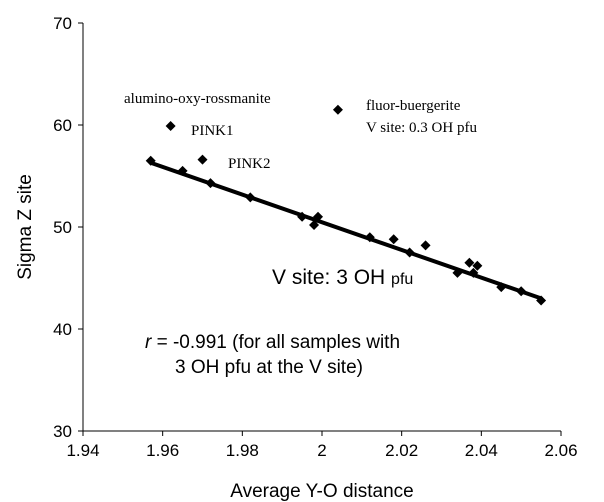 This screenshot has height=502, width=604. I want to click on y-tick-label: 30, so click(62, 431).